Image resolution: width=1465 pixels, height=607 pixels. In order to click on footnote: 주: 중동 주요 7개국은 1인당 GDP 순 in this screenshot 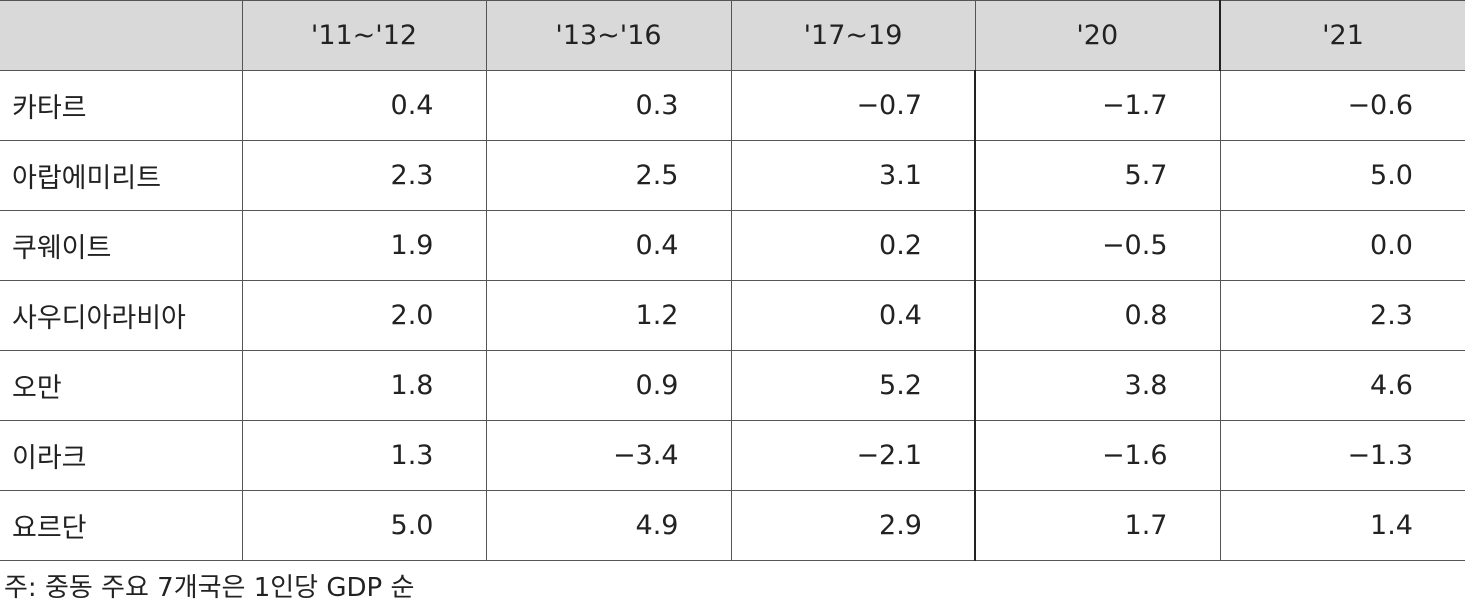, I will do `click(209, 588)`.